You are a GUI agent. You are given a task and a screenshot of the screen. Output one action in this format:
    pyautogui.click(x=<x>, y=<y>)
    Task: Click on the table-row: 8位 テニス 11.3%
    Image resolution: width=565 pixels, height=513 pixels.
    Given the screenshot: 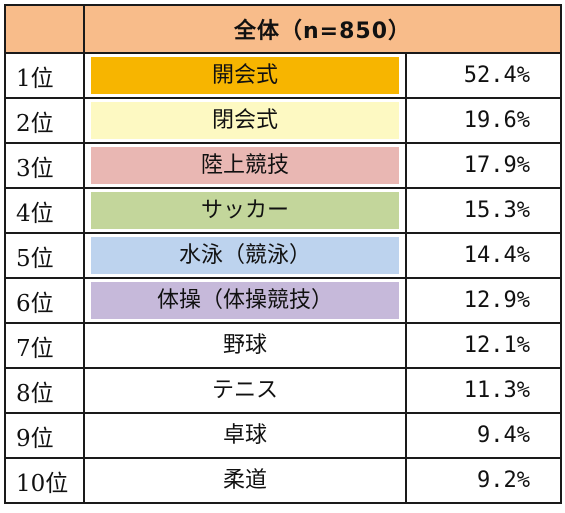 What is the action you would take?
    pyautogui.click(x=283, y=390)
    